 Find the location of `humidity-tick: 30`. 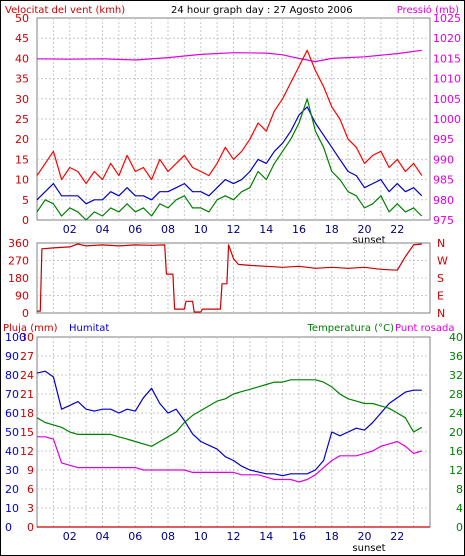

humidity-tick: 30 is located at coordinates (12, 470).